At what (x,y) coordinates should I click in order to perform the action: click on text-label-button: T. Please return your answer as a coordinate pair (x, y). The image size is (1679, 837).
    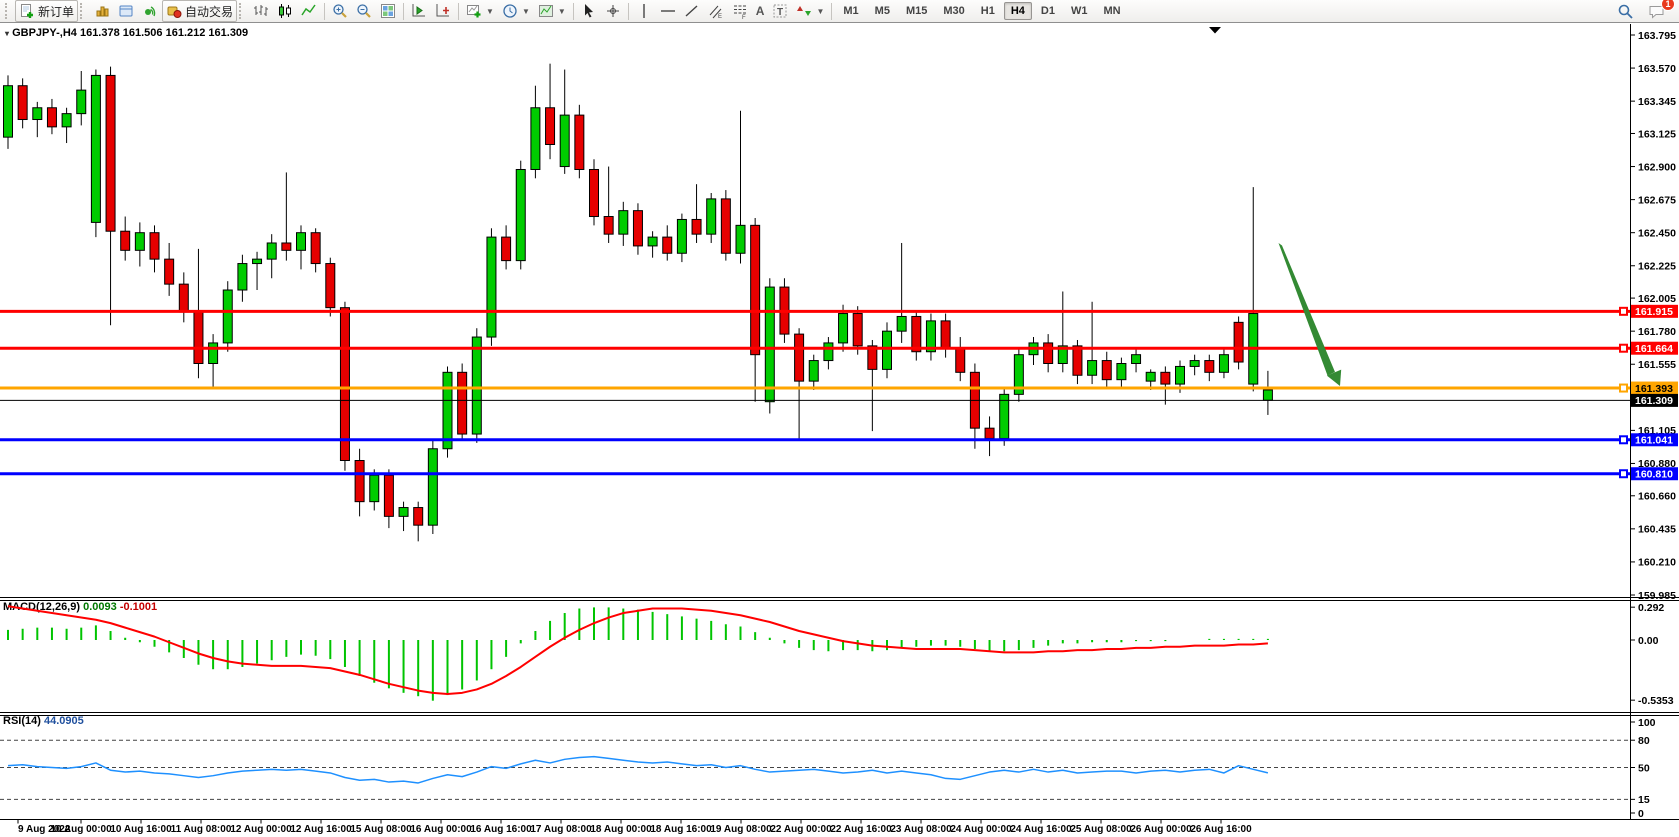
    Looking at the image, I should click on (780, 11).